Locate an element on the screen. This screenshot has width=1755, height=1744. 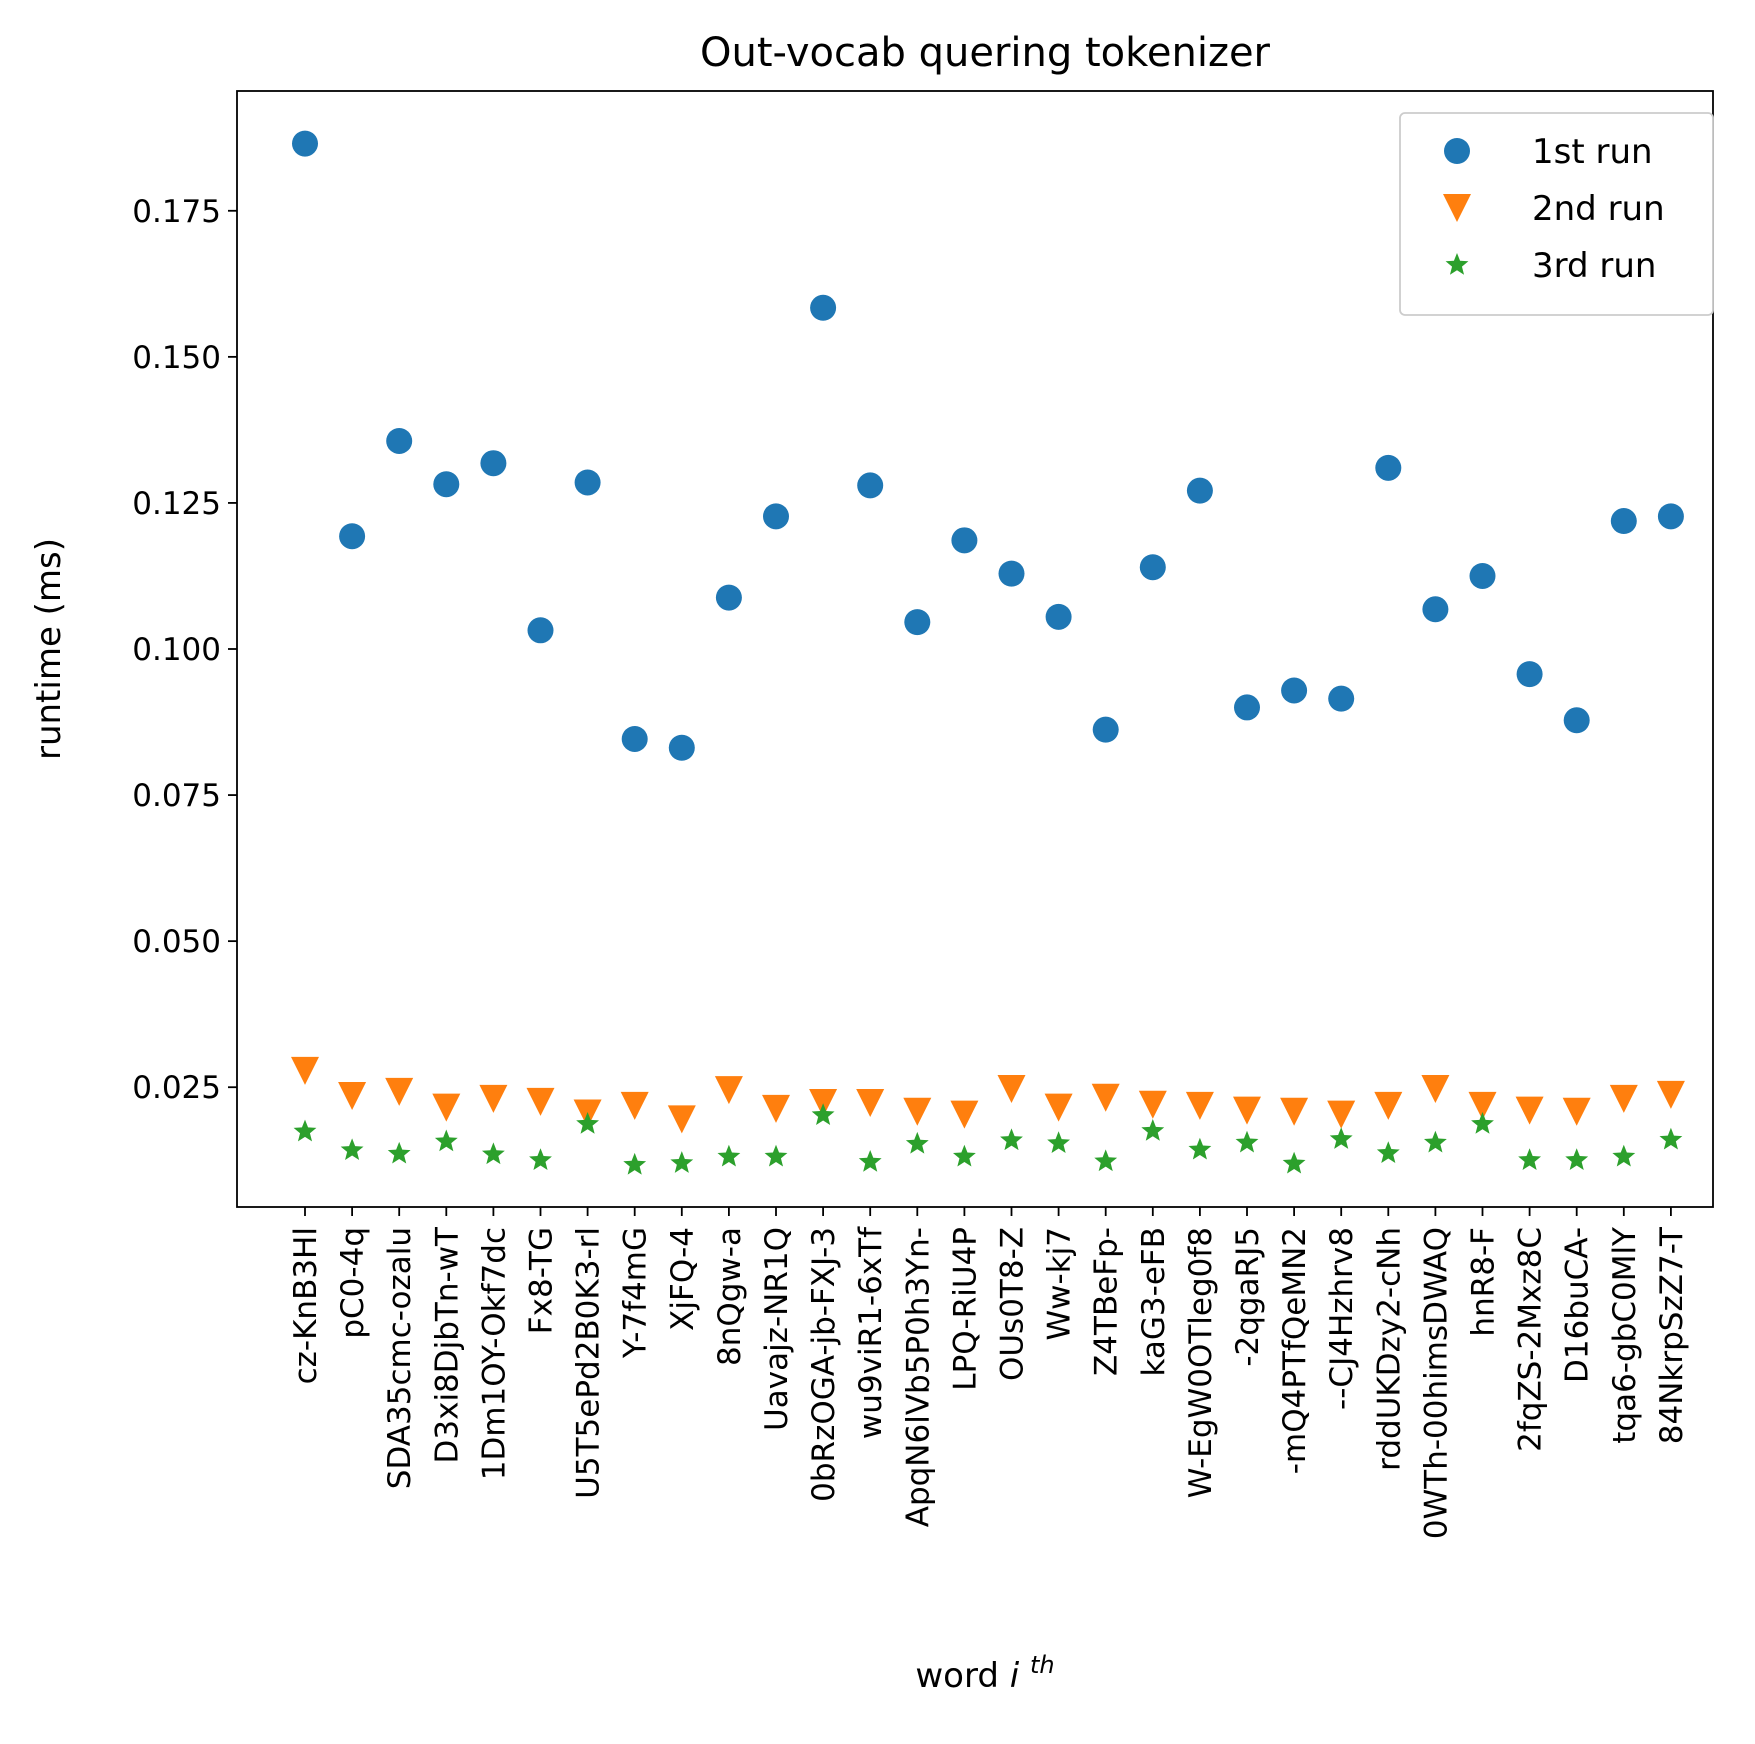
x-tick-label: kaG3-eFB is located at coordinates (1154, 1302).